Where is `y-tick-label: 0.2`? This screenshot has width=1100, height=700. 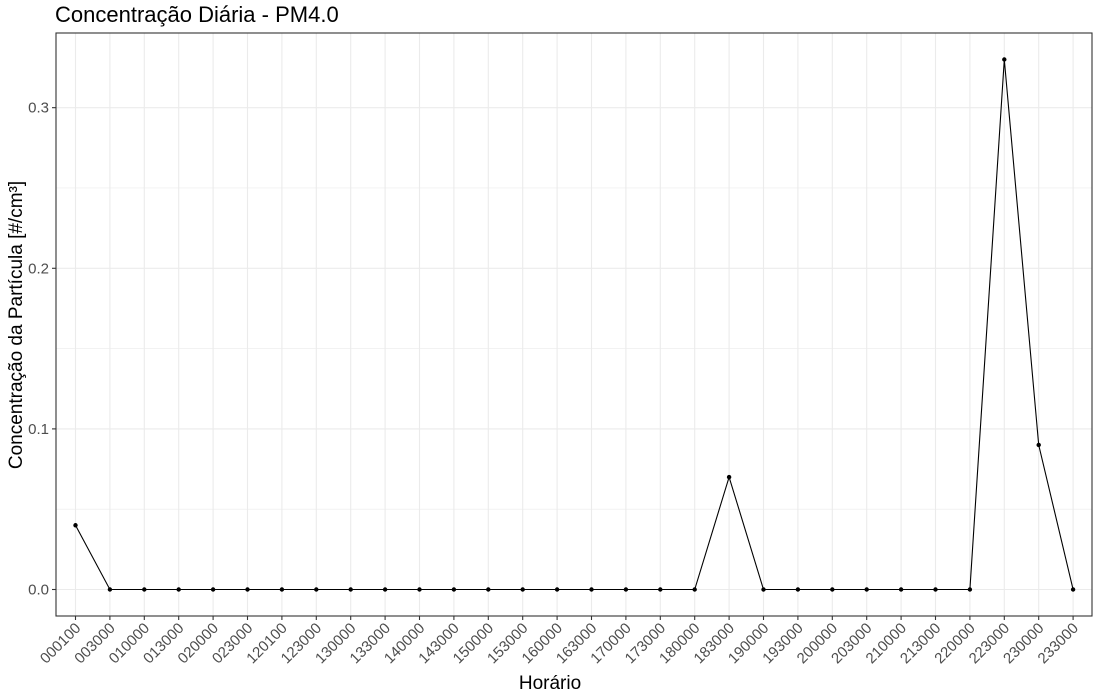 y-tick-label: 0.2 is located at coordinates (38, 268).